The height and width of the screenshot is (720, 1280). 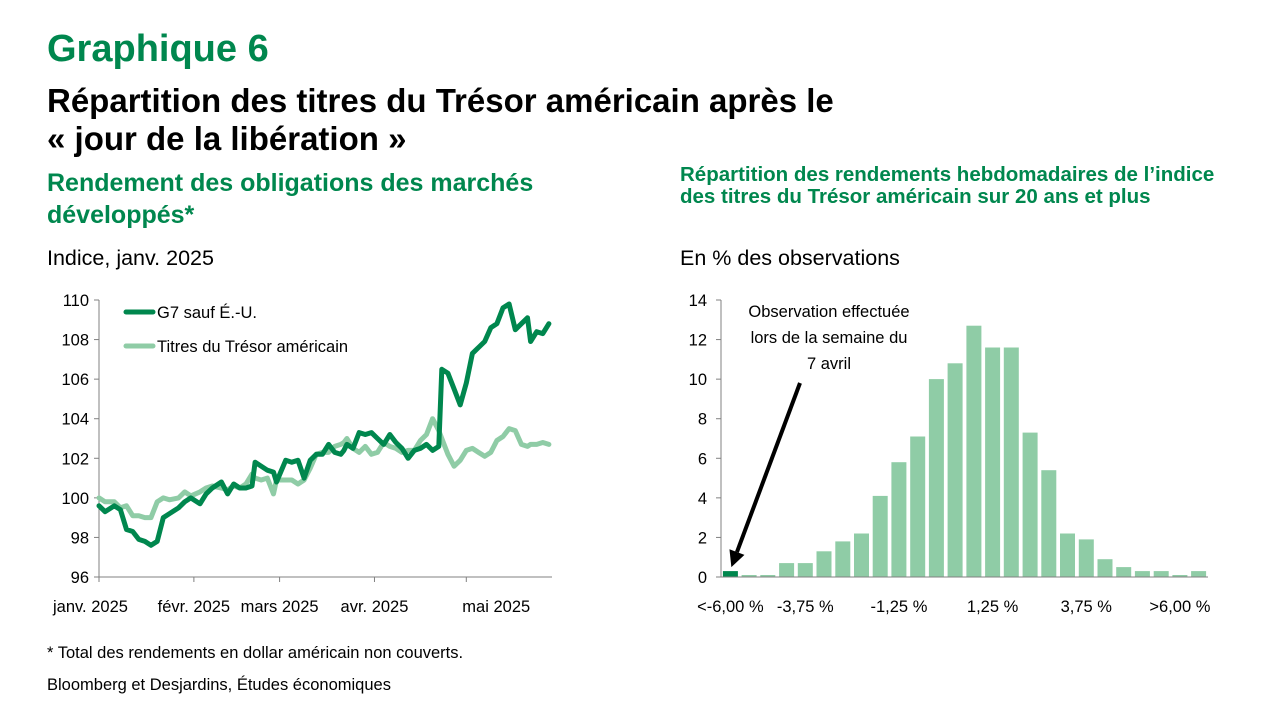 I want to click on annotation-arrowhead, so click(x=737, y=558).